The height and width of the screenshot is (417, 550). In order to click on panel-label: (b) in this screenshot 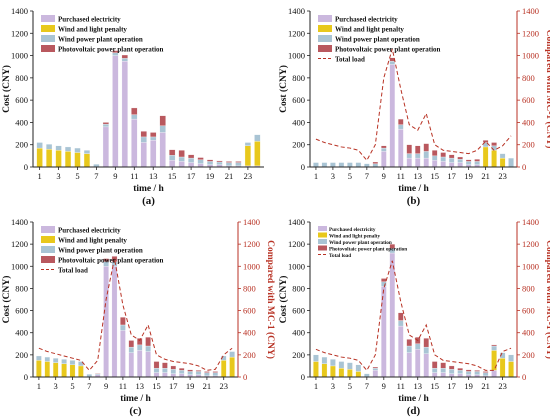, I will do `click(414, 201)`.